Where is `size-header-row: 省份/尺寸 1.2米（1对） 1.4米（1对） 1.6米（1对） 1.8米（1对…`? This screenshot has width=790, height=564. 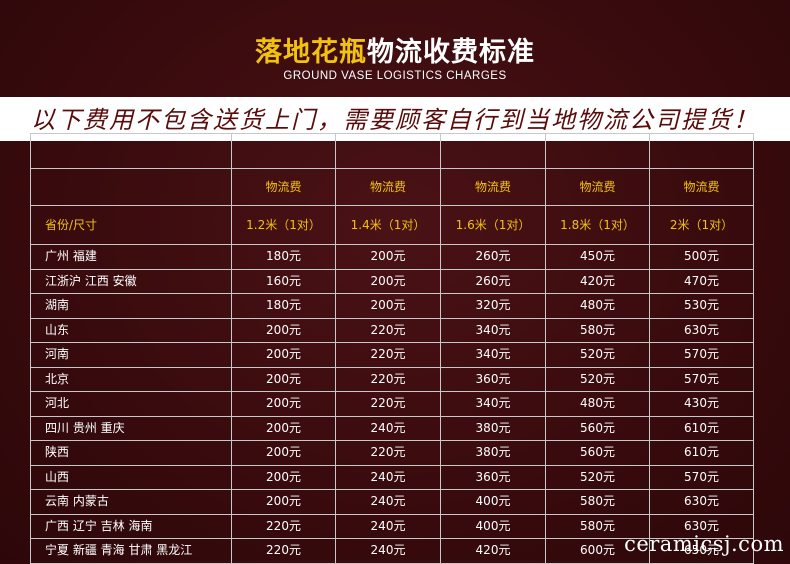
size-header-row: 省份/尺寸 1.2米（1对） 1.4米（1对） 1.6米（1对） 1.8米（1对… is located at coordinates (392, 225).